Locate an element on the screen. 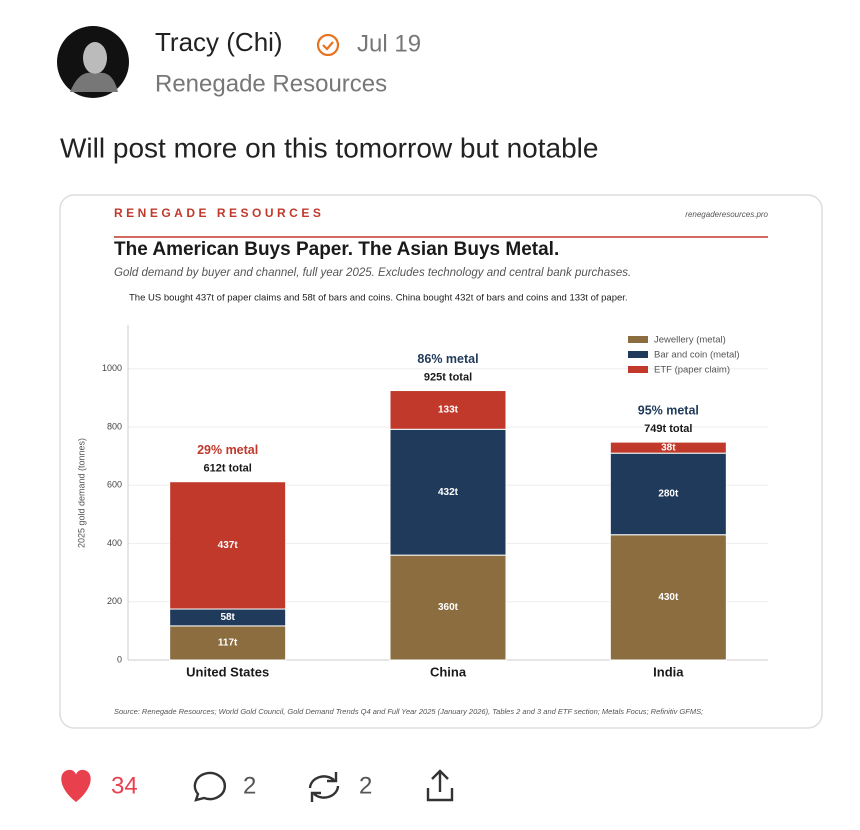 This screenshot has width=860, height=830. x-tick-label: India is located at coordinates (668, 671).